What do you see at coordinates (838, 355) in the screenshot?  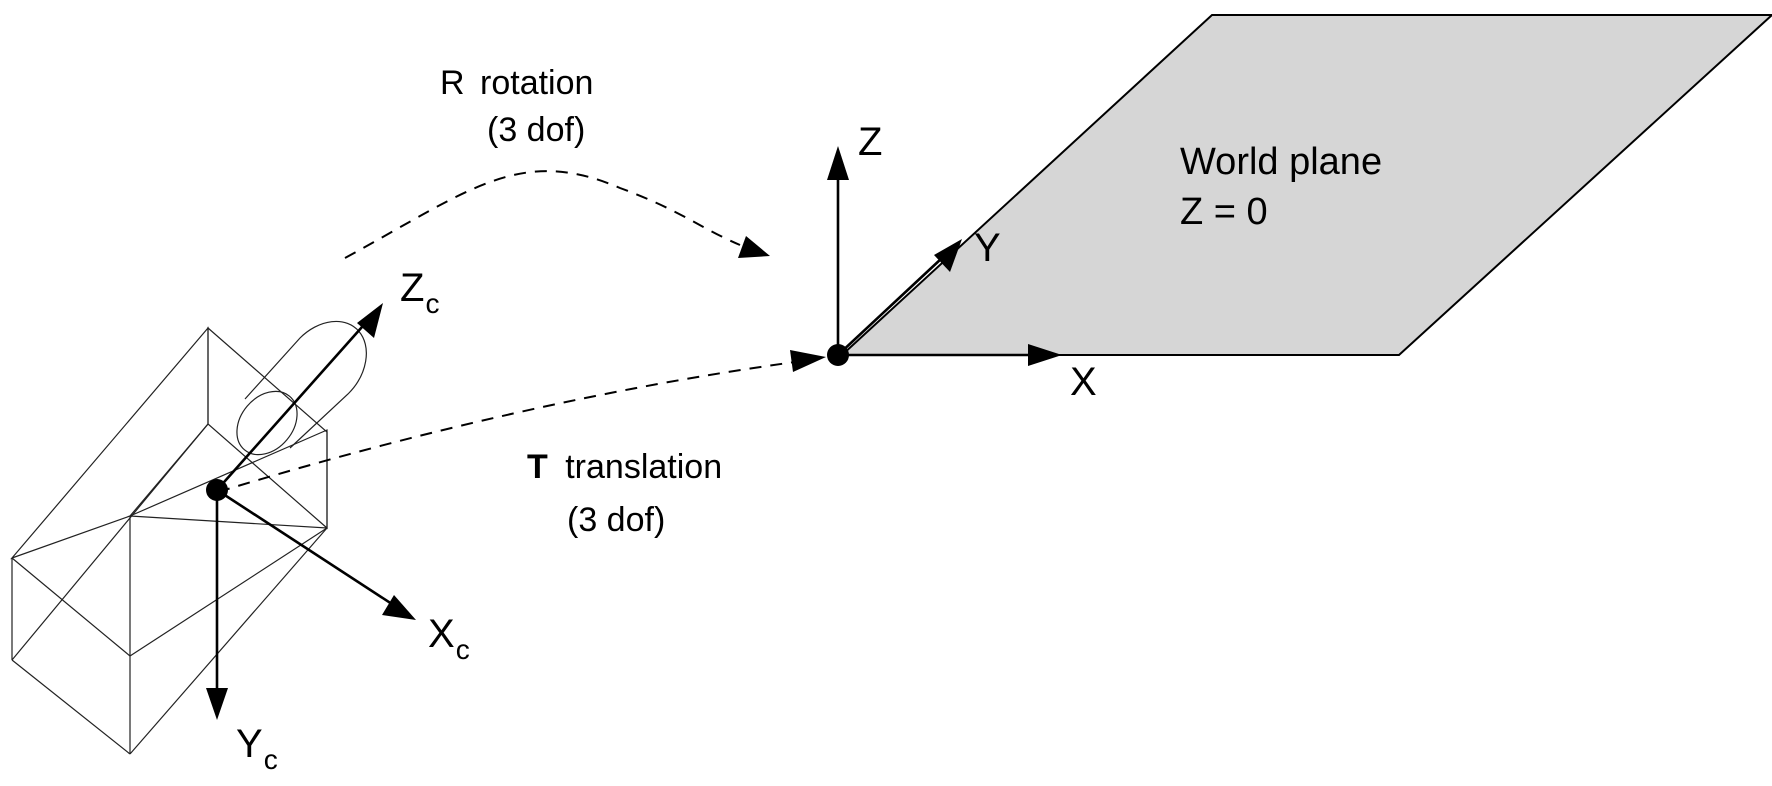 I see `world-origin-point` at bounding box center [838, 355].